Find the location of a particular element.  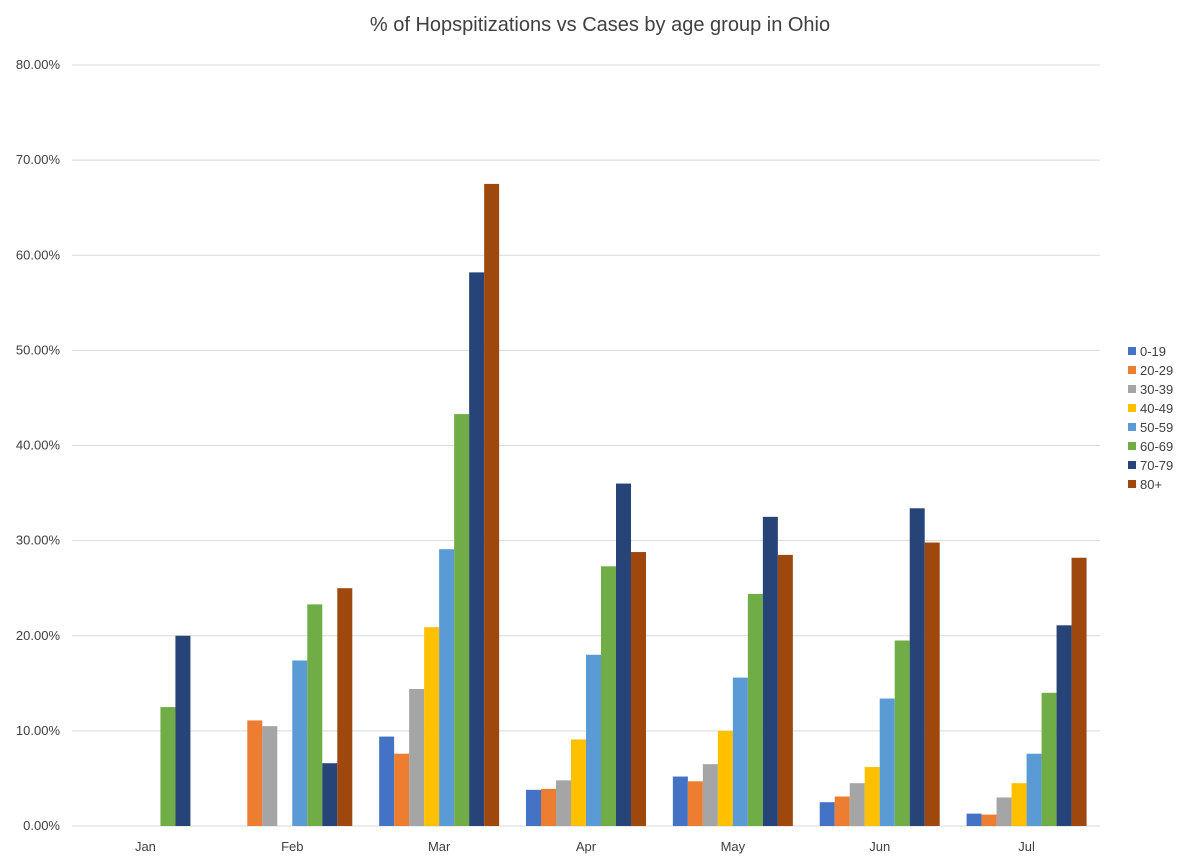

x-tick-label: May is located at coordinates (733, 846).